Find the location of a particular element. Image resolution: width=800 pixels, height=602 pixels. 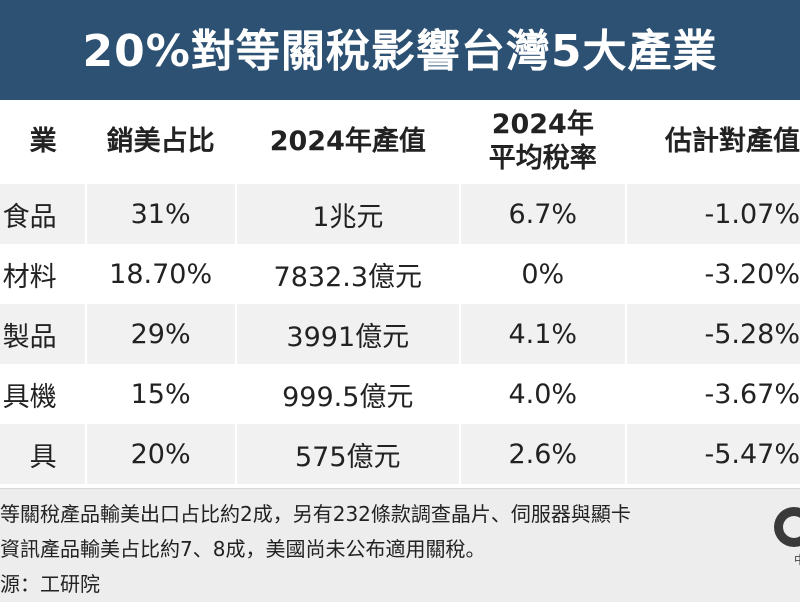

page-title: 20%對等關稅影響台灣5大產業 is located at coordinates (400, 51).